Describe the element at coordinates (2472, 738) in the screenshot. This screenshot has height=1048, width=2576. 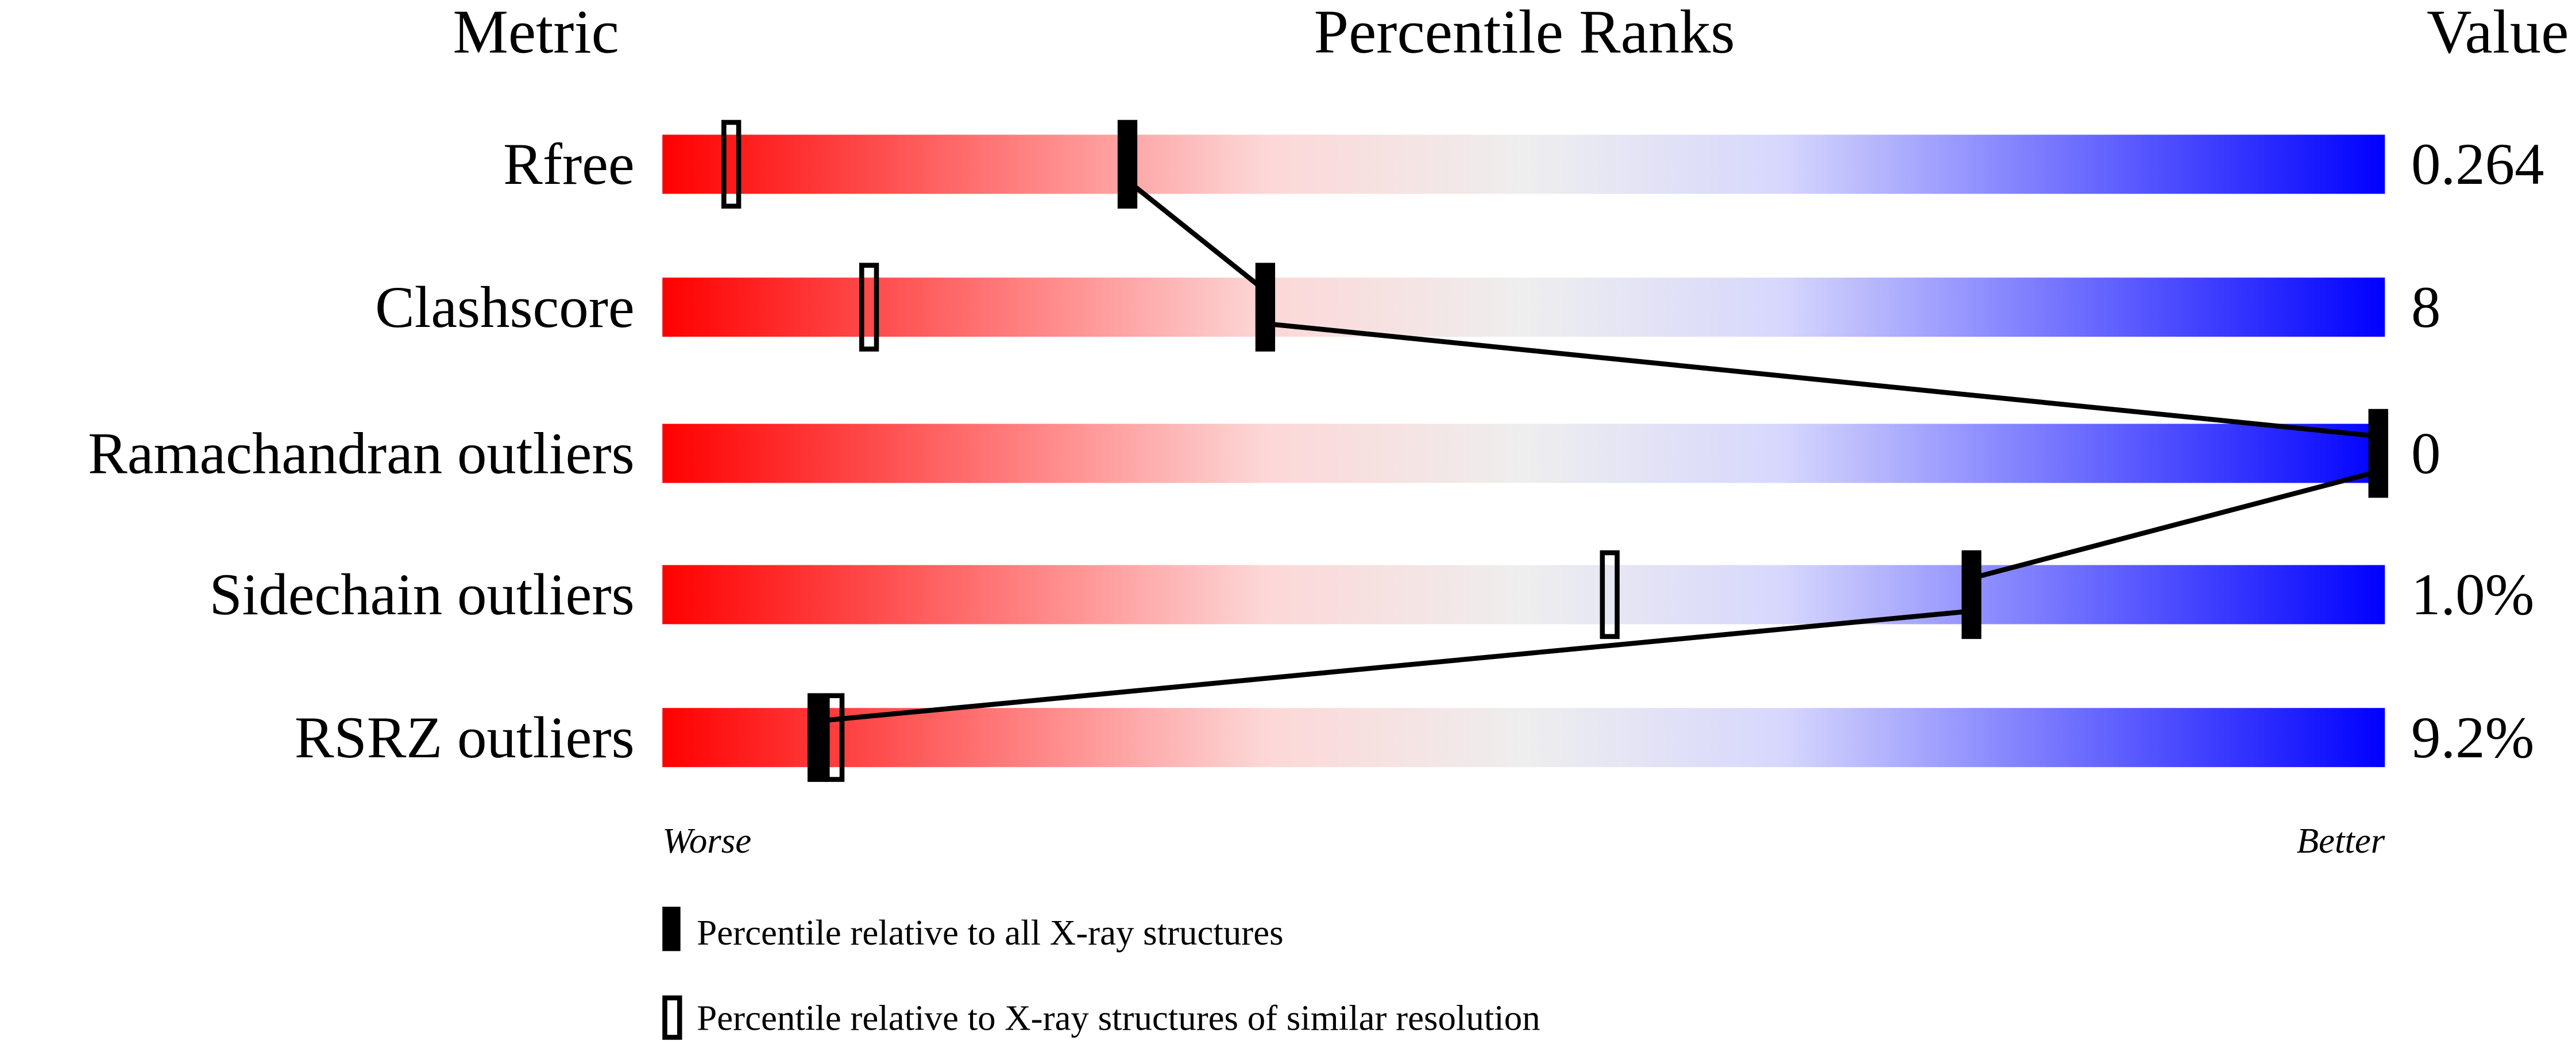
I see `metric-value: 9.2%` at that location.